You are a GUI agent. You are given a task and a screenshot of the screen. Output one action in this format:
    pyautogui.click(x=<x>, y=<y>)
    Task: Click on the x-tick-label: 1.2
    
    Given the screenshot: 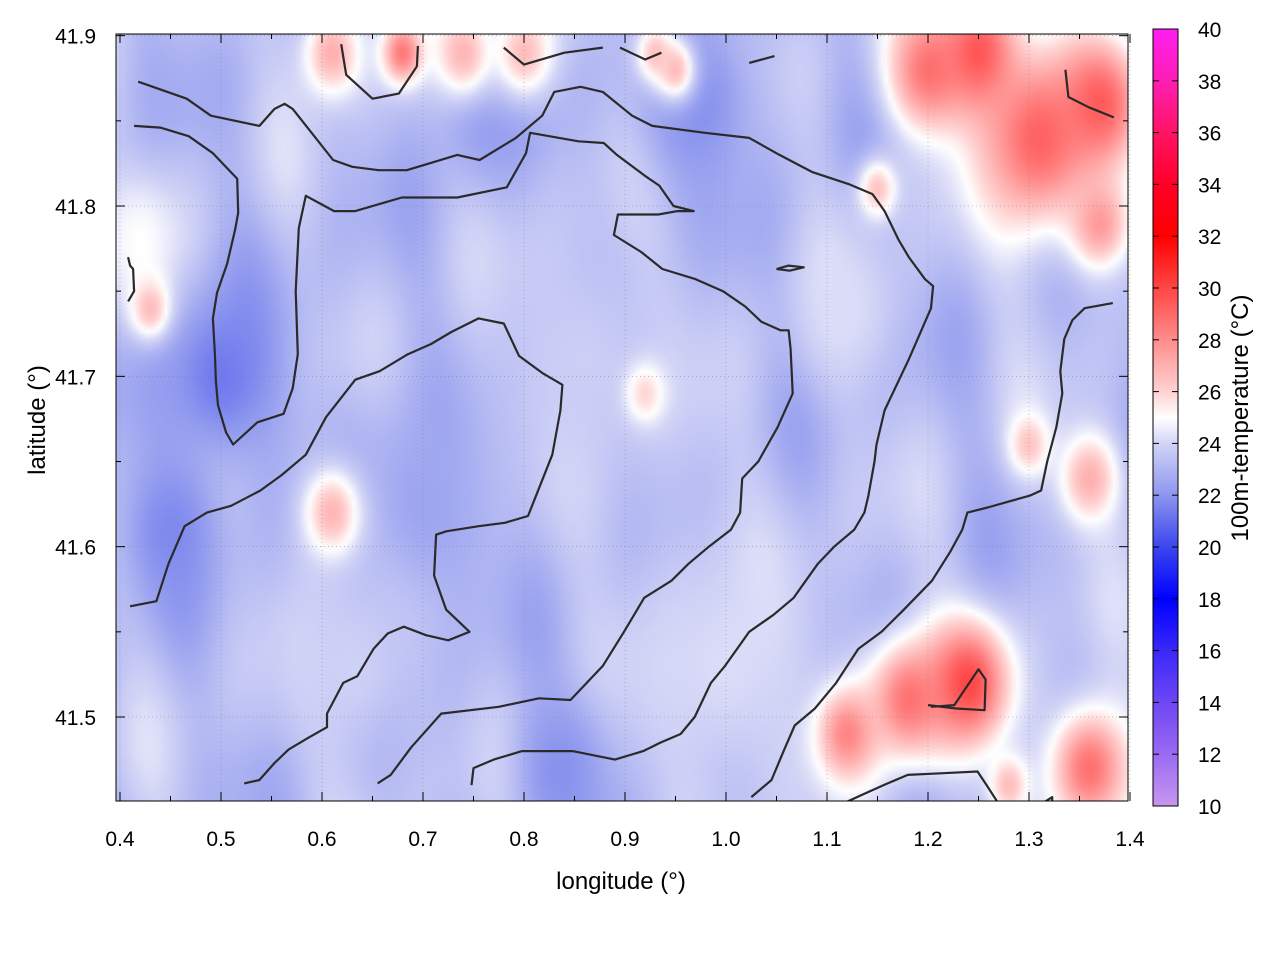 What is the action you would take?
    pyautogui.click(x=927, y=839)
    